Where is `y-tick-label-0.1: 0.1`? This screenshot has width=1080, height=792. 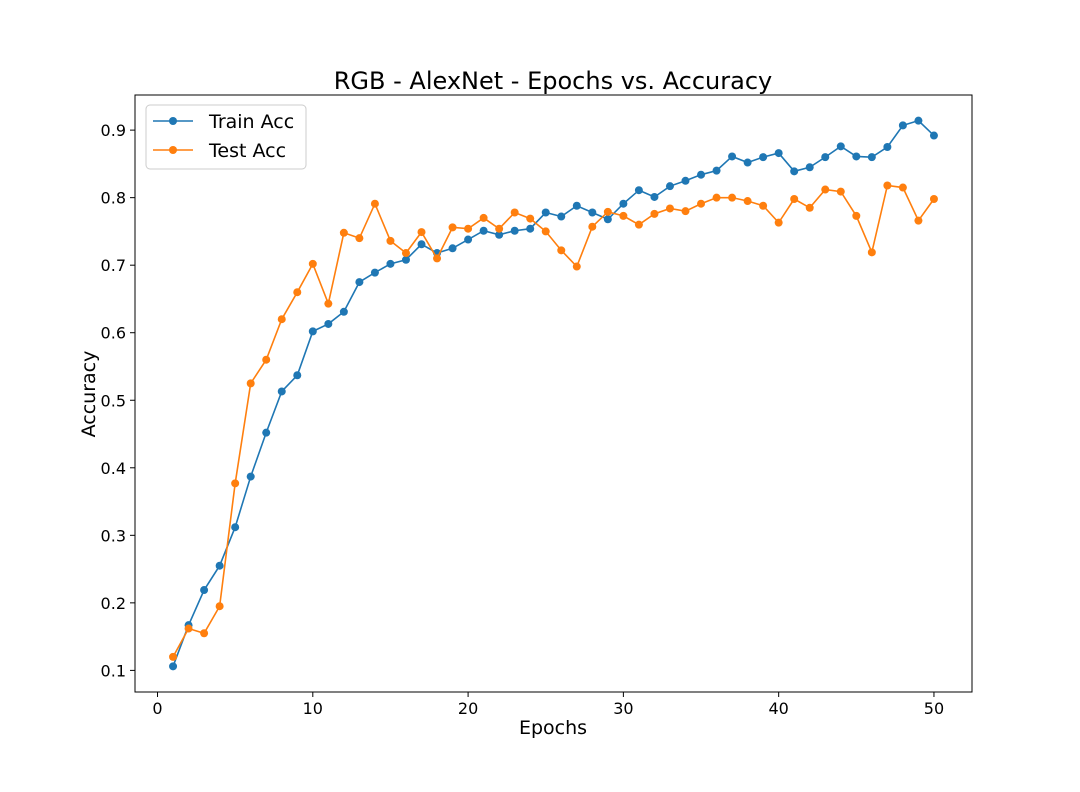 y-tick-label-0.1: 0.1 is located at coordinates (113, 670).